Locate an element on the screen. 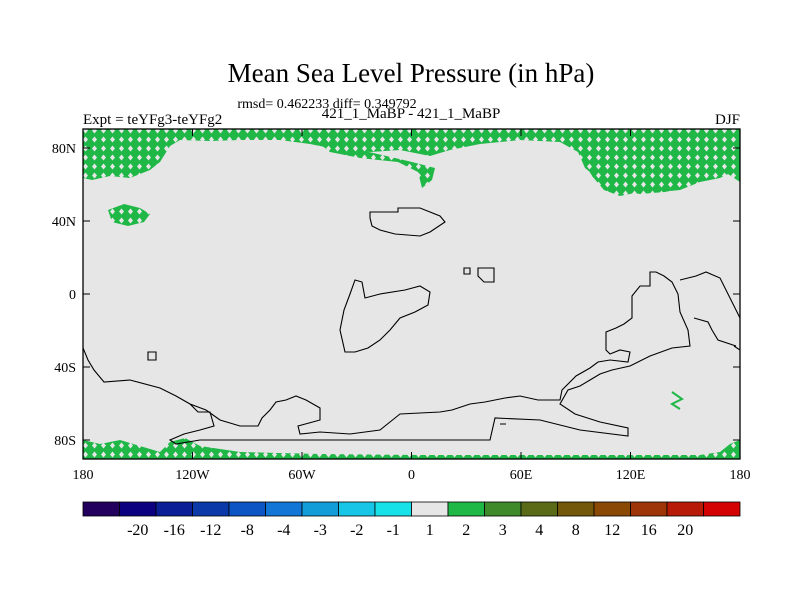 This screenshot has height=600, width=800. colorbar-label: -2 is located at coordinates (356, 530).